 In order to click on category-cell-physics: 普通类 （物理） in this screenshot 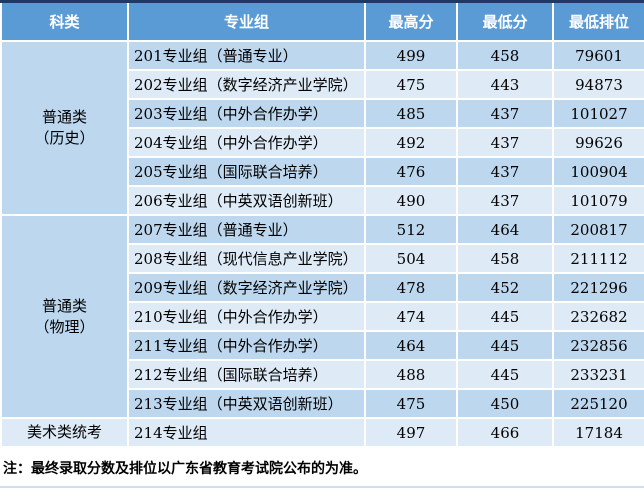, I will do `click(64, 316)`.